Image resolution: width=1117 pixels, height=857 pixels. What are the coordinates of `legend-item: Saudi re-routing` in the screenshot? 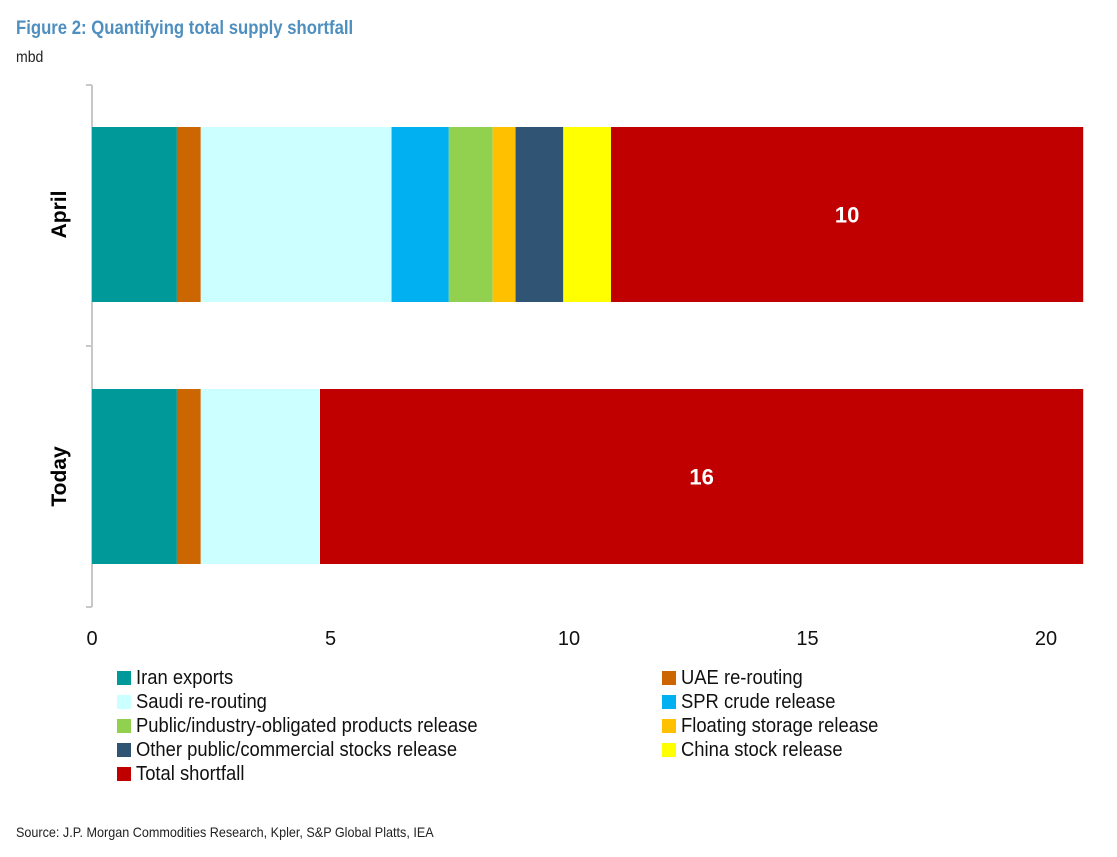 It's located at (197, 702).